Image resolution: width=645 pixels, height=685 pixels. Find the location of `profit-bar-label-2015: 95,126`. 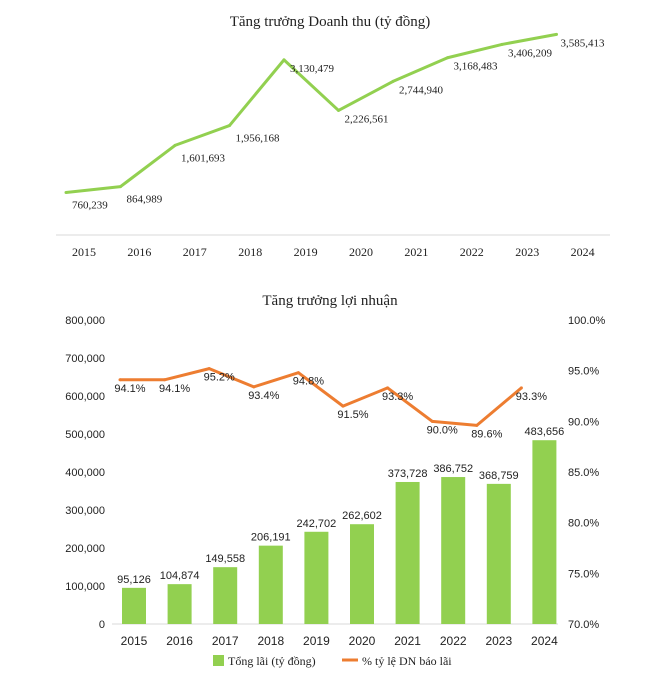

profit-bar-label-2015: 95,126 is located at coordinates (134, 580).